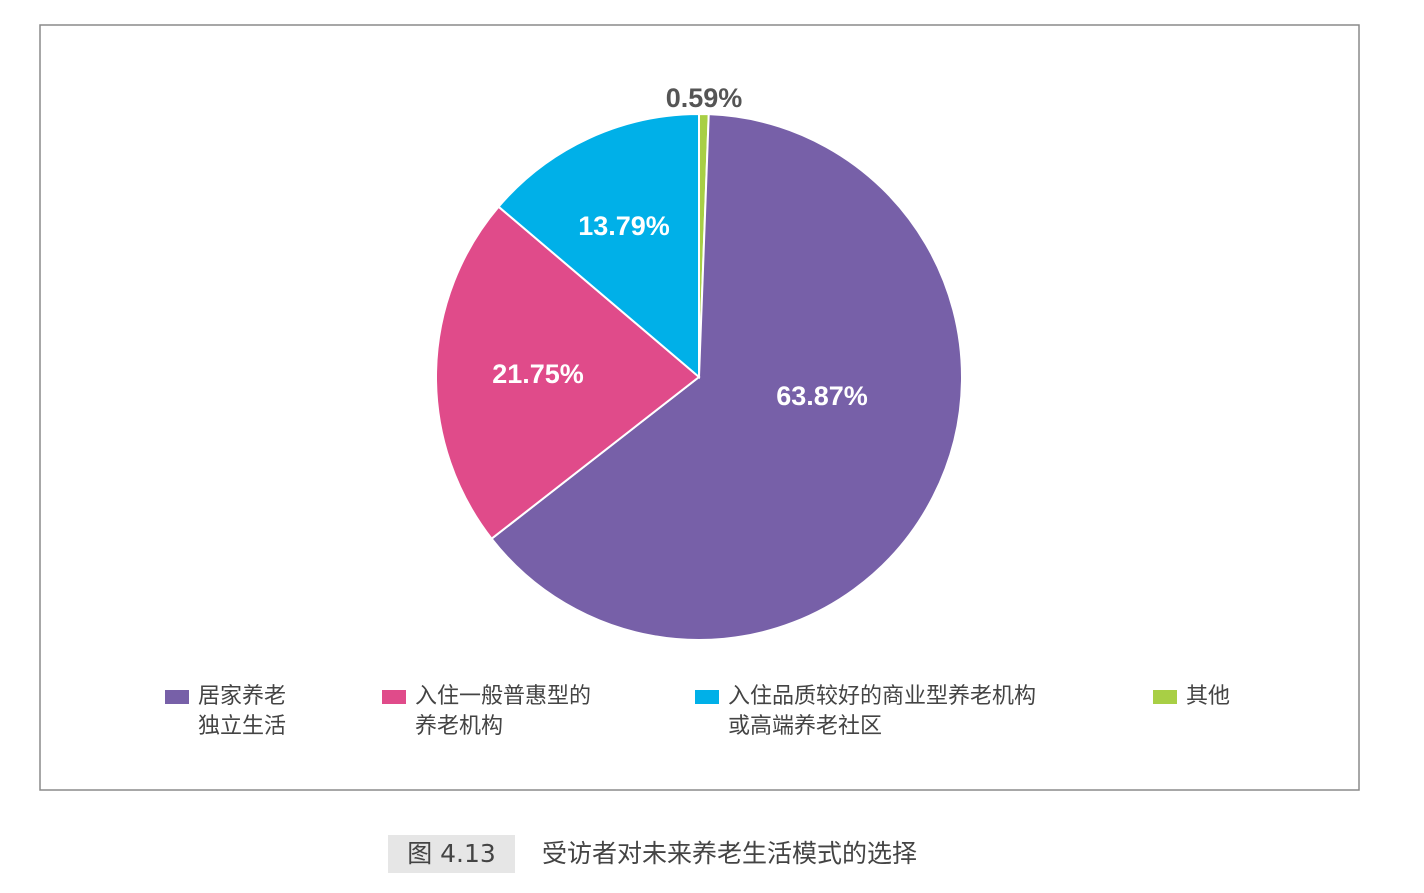 The image size is (1424, 893). Describe the element at coordinates (882, 711) in the screenshot. I see `legend-label: 入住品质较好的商业型养老机构 或高端养老社区` at that location.